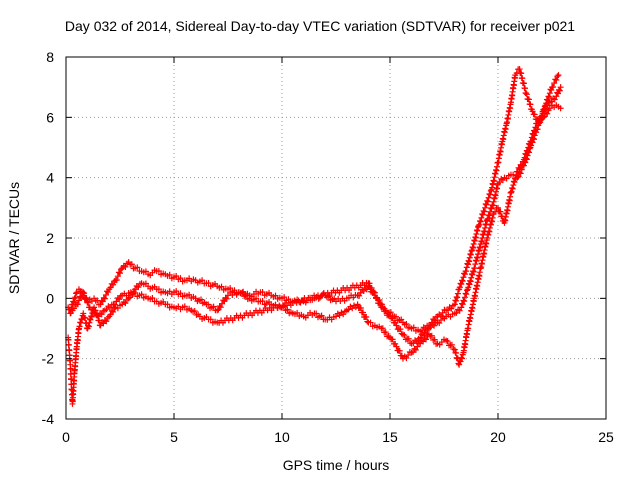  What do you see at coordinates (66, 437) in the screenshot?
I see `x-tick-label: 0` at bounding box center [66, 437].